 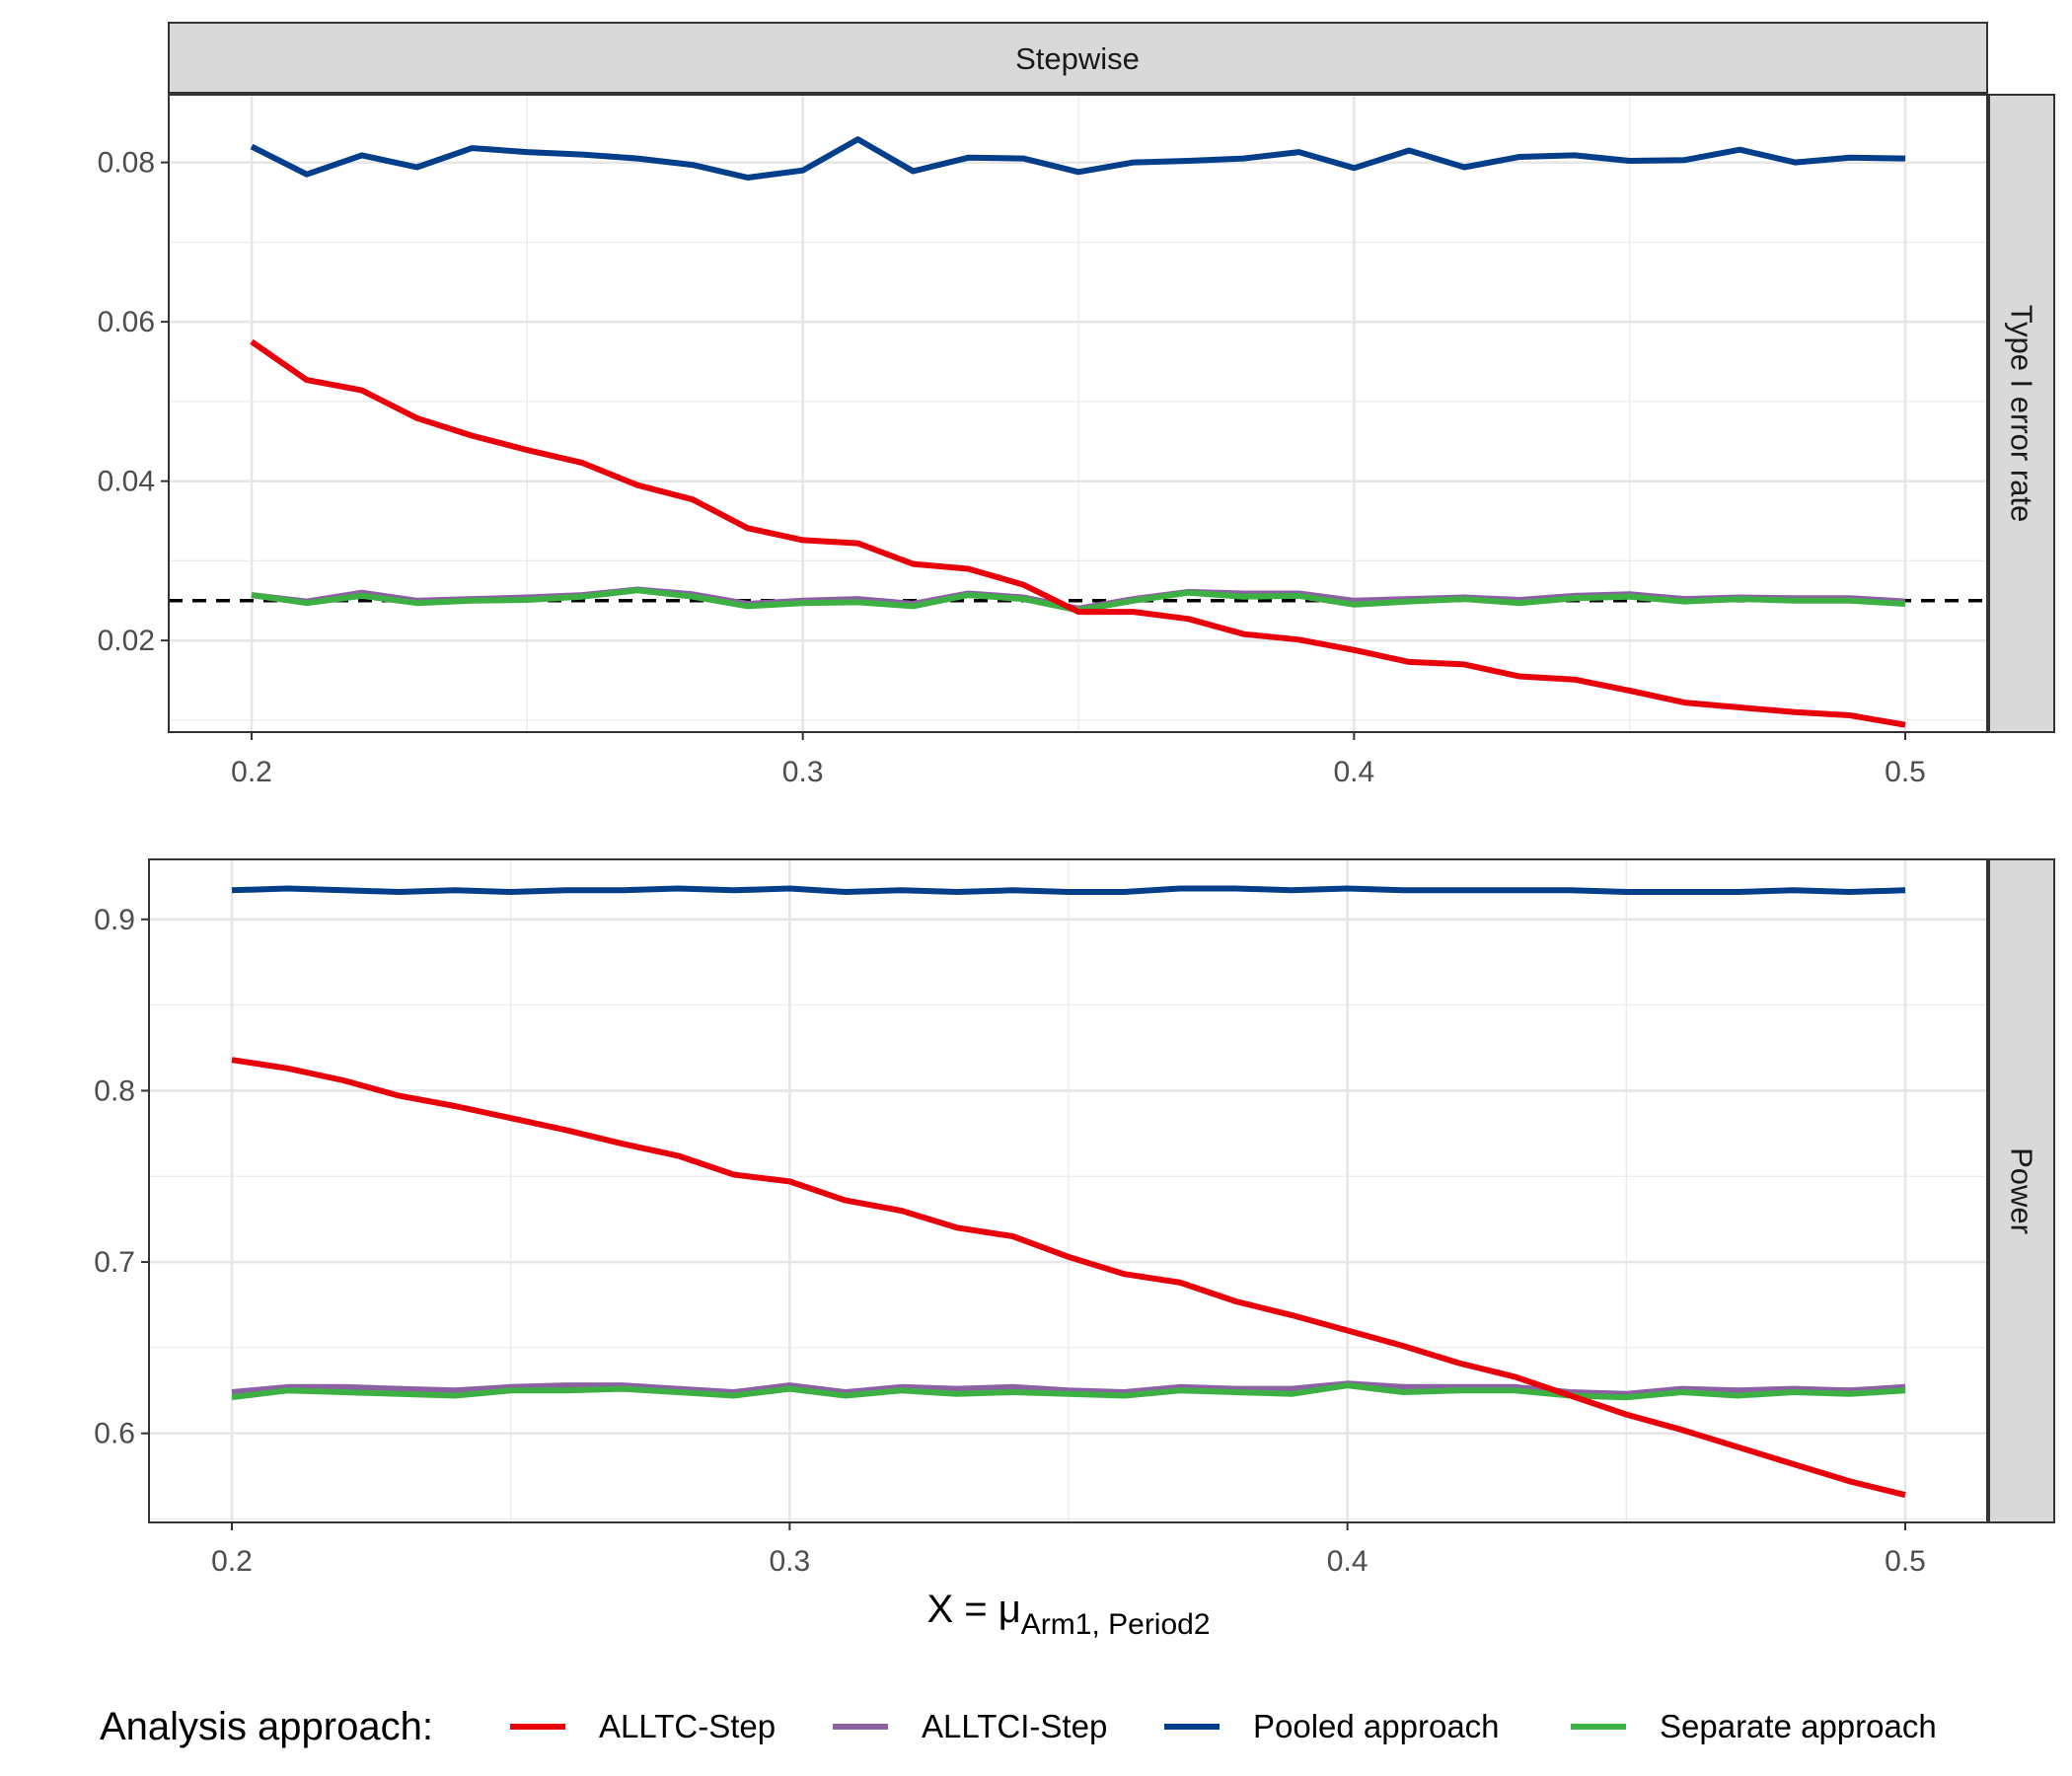 I want to click on row-strip-label: Power, so click(x=2022, y=1191).